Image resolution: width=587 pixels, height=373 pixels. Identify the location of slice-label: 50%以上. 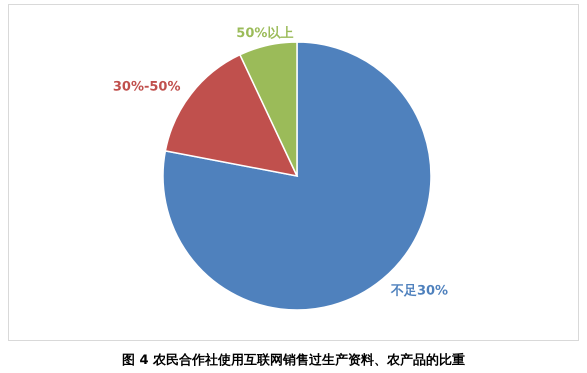
(265, 34).